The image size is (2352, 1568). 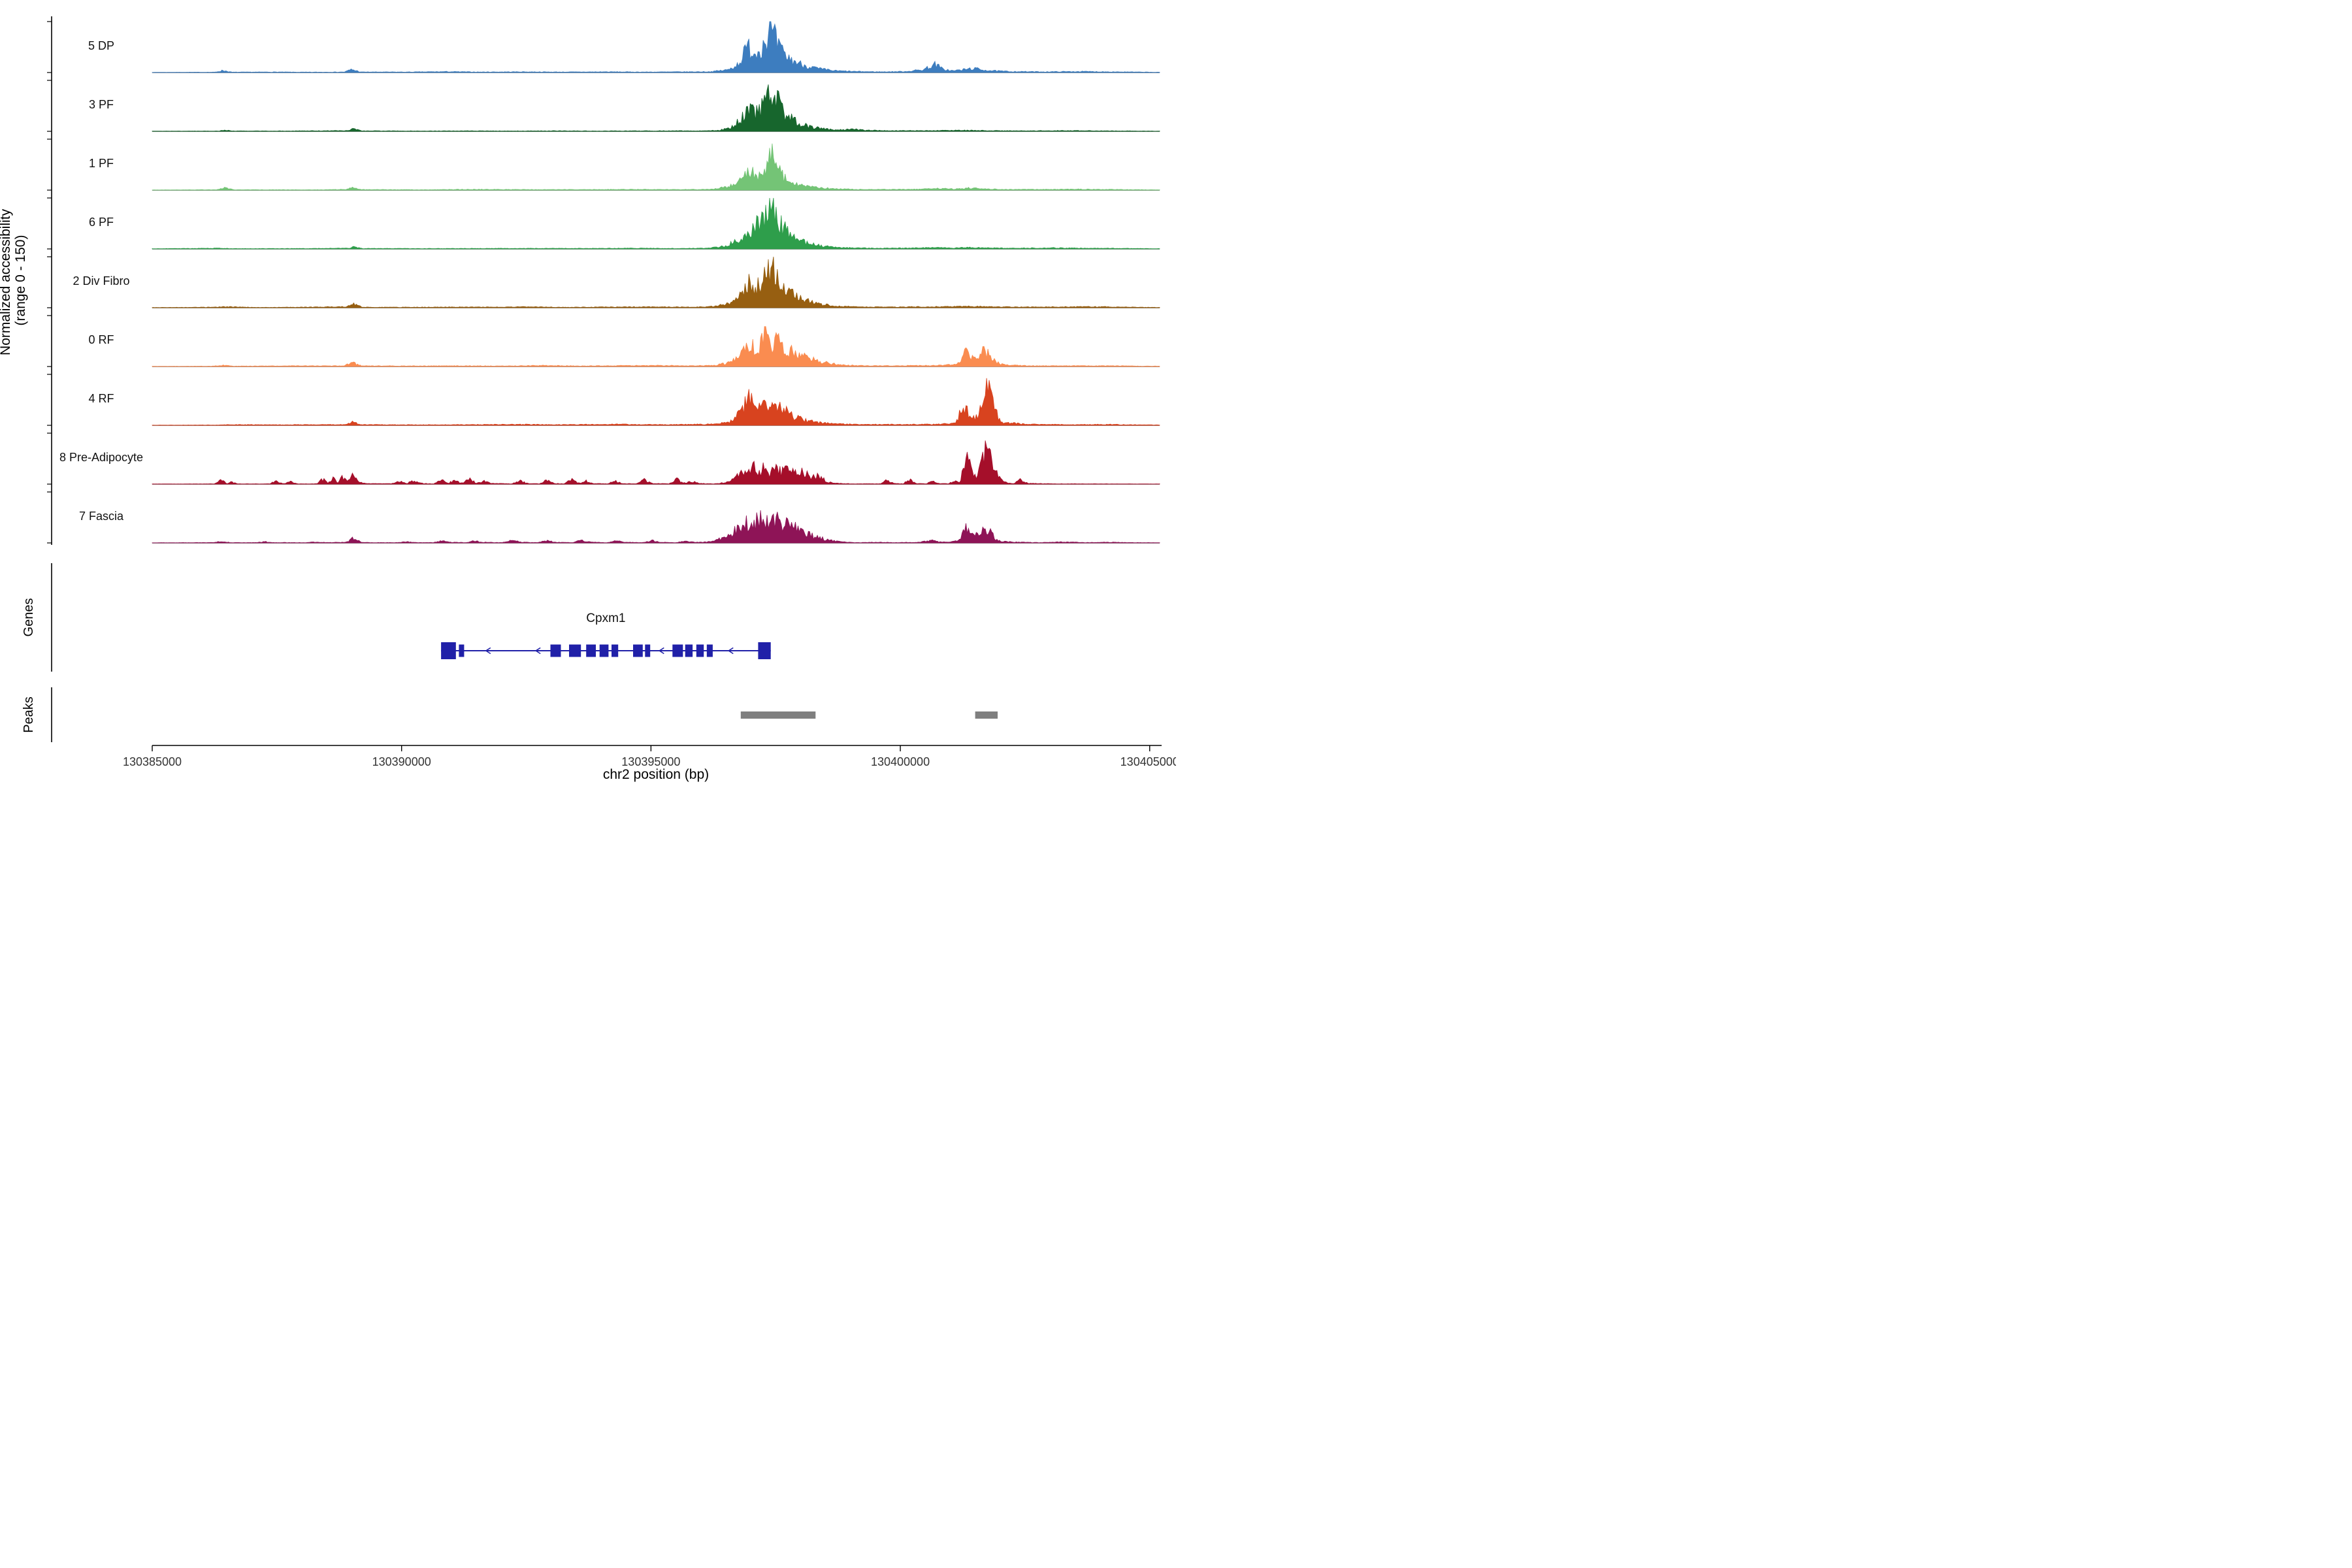 I want to click on track-label: 1 PF, so click(x=101, y=163).